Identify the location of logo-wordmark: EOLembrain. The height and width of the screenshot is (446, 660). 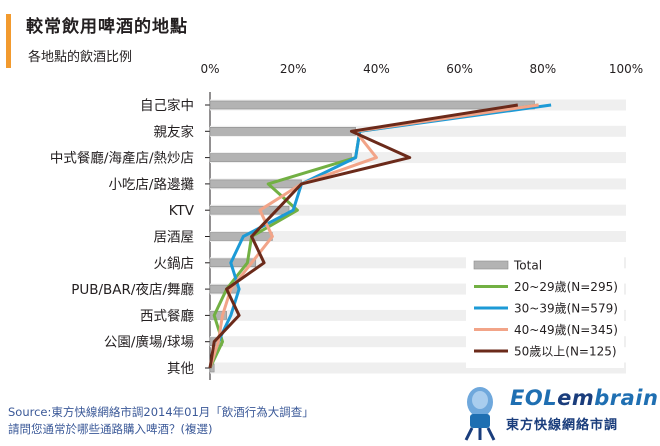
(584, 398).